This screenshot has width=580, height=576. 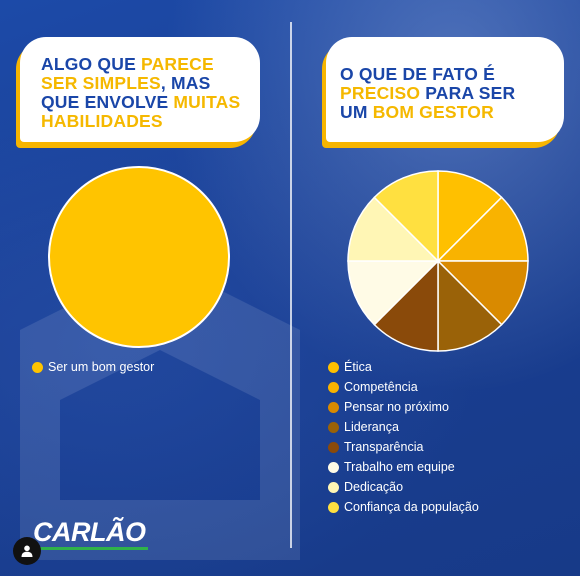 I want to click on legend-item: Transparência, so click(x=403, y=447).